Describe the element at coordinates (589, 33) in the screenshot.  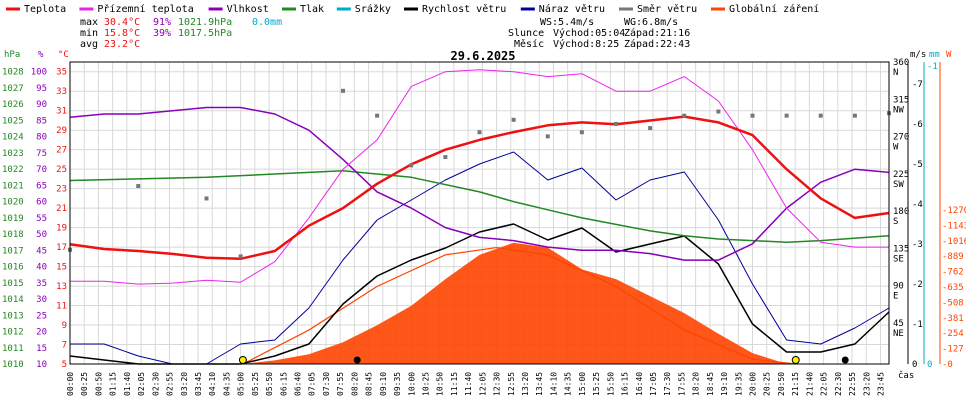
I see `info-sunrise: Východ:05:04` at that location.